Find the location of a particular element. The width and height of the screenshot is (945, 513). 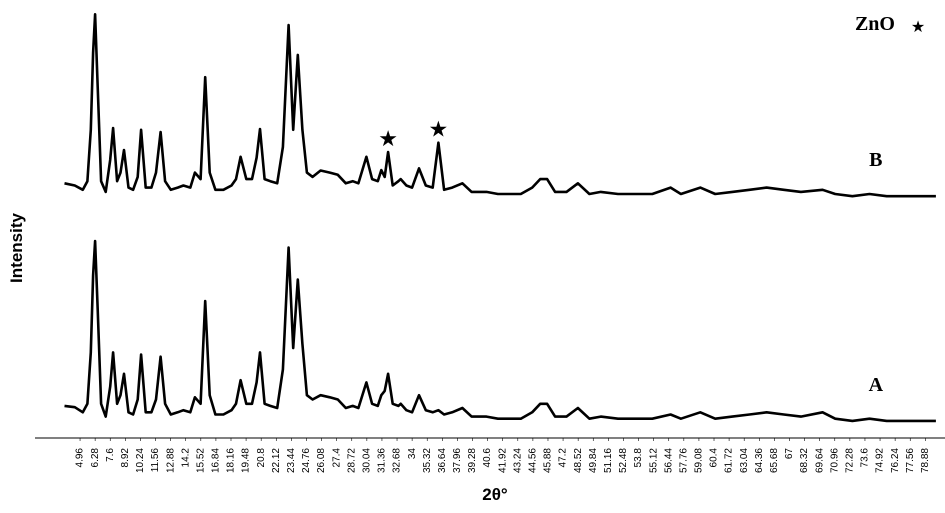

series-label: B is located at coordinates (875, 160).